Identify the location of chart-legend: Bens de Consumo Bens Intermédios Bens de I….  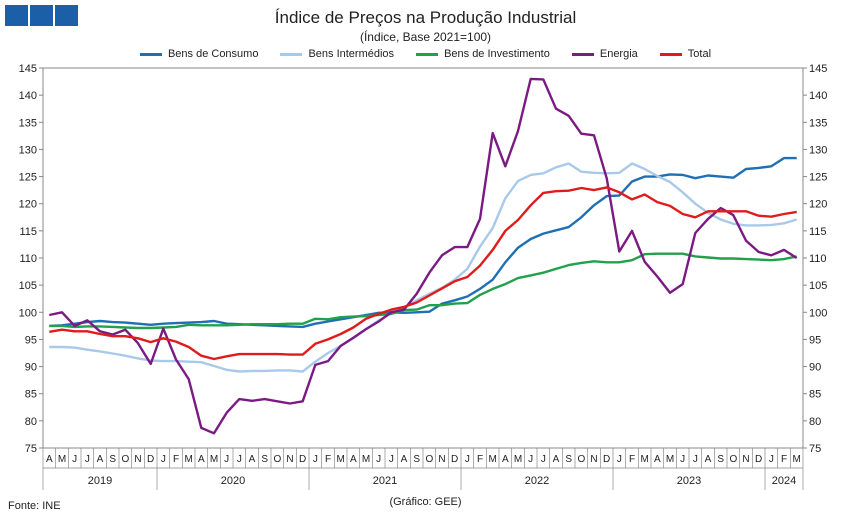
(425, 54).